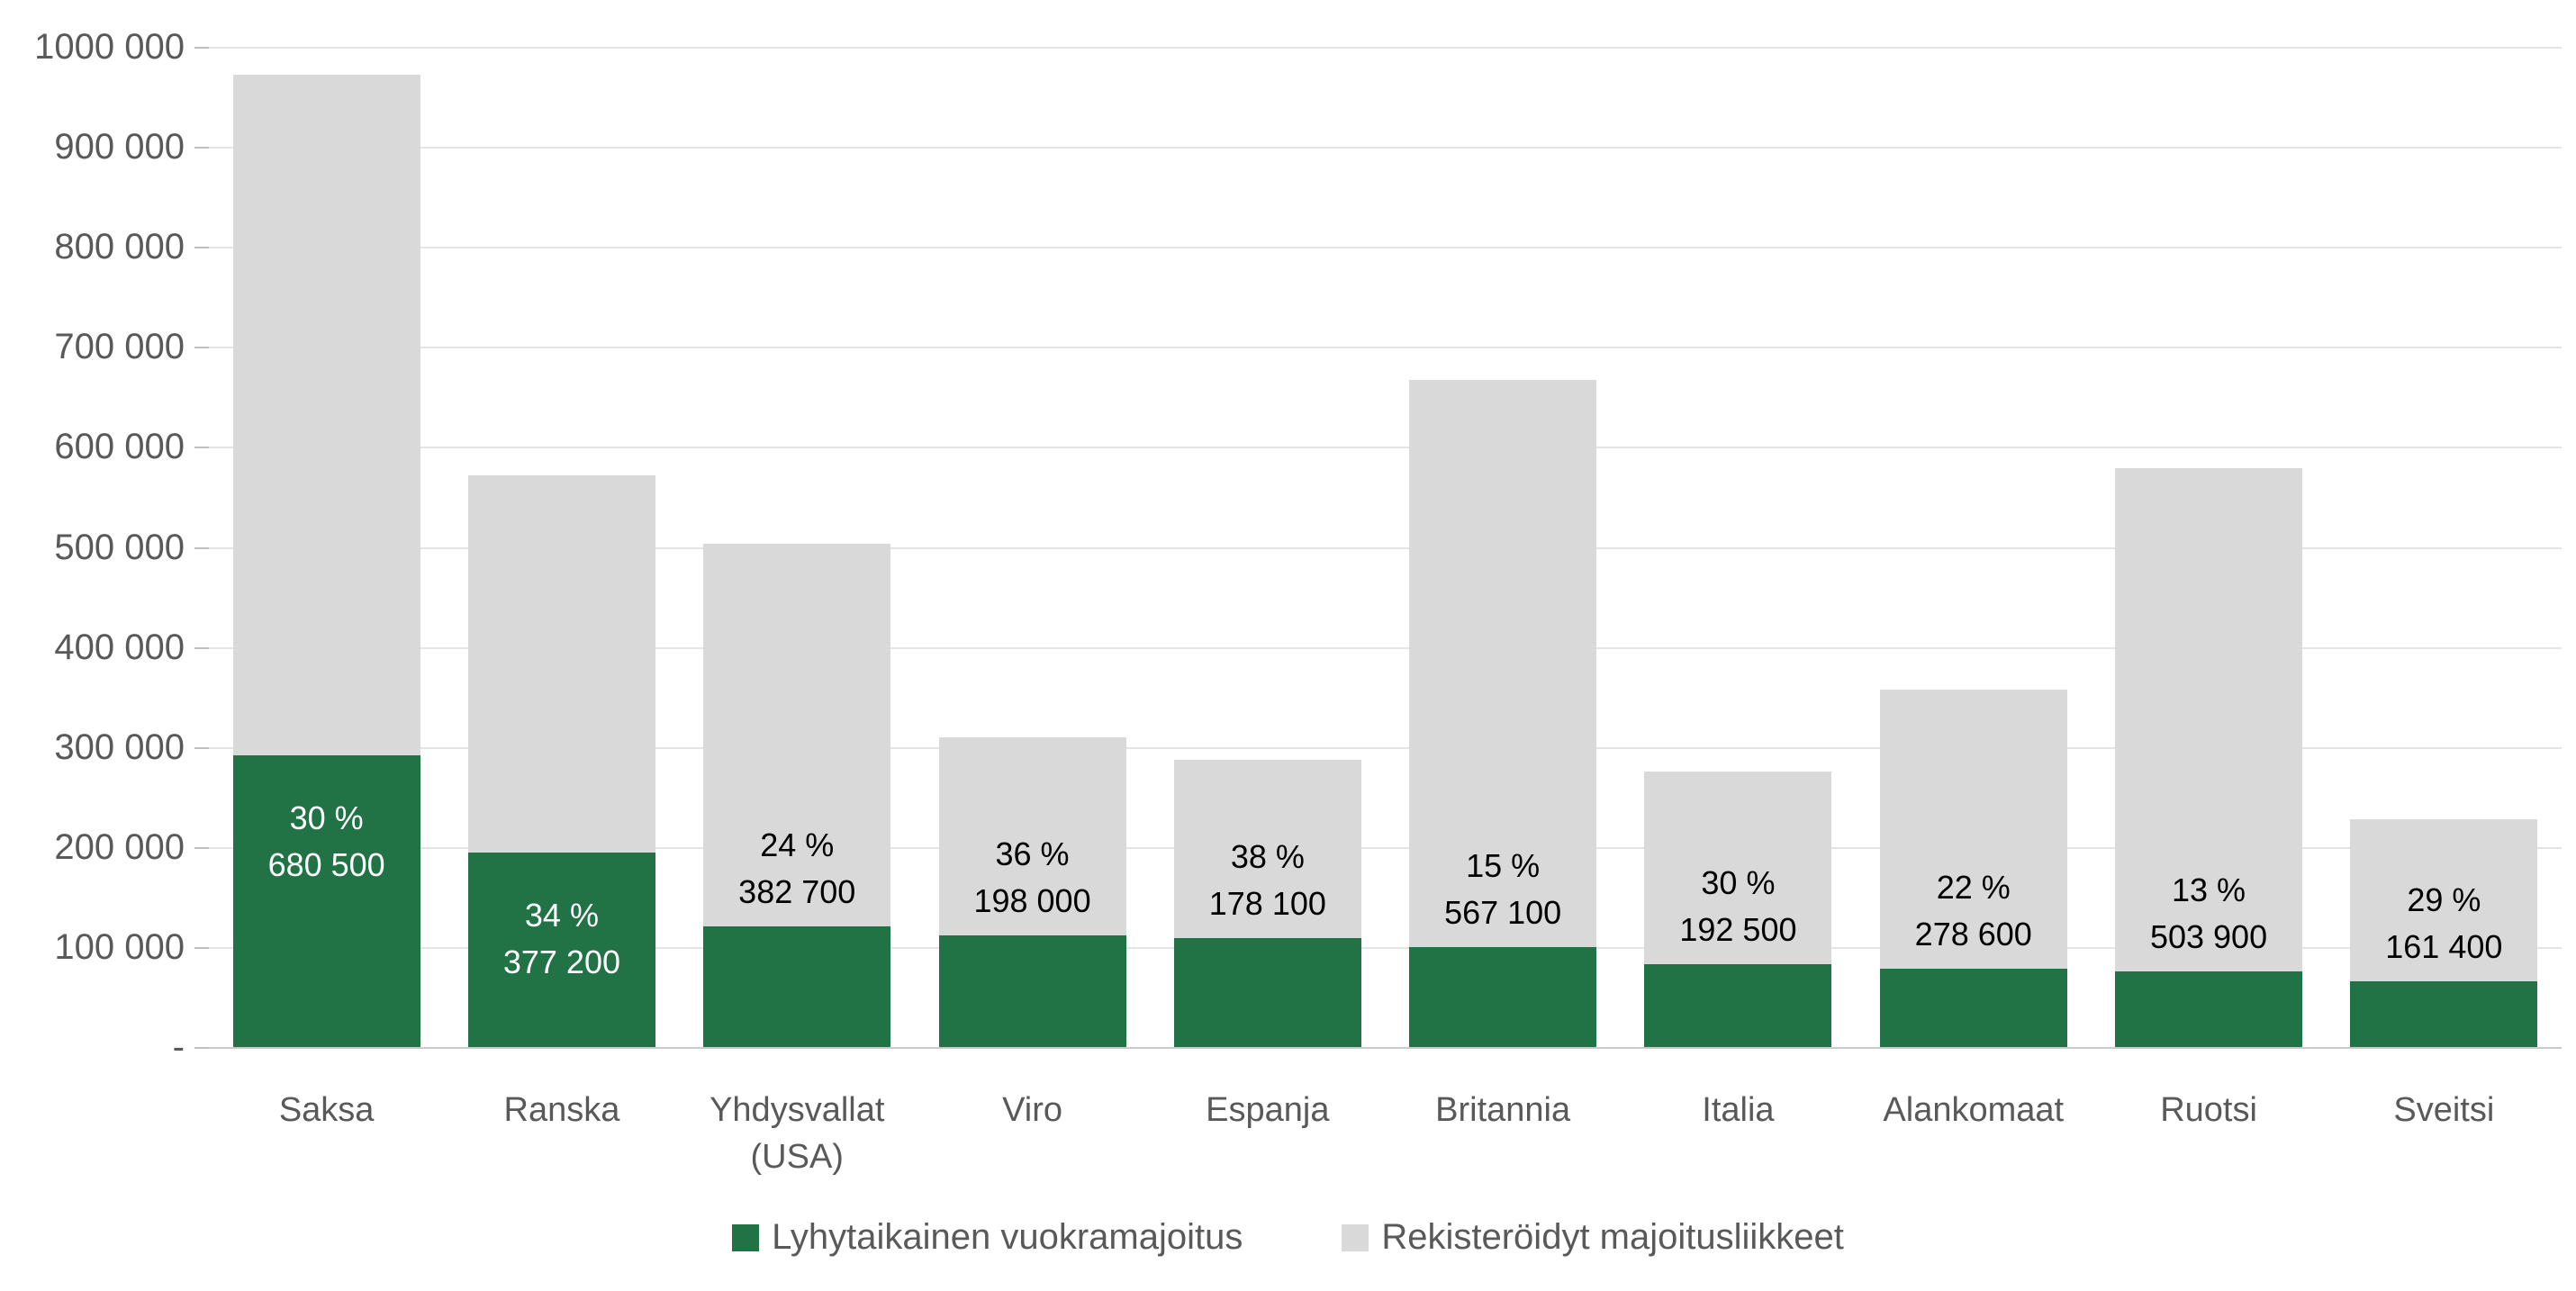 The width and height of the screenshot is (2576, 1291). I want to click on bar-data-label: 38 % 178 100, so click(1268, 880).